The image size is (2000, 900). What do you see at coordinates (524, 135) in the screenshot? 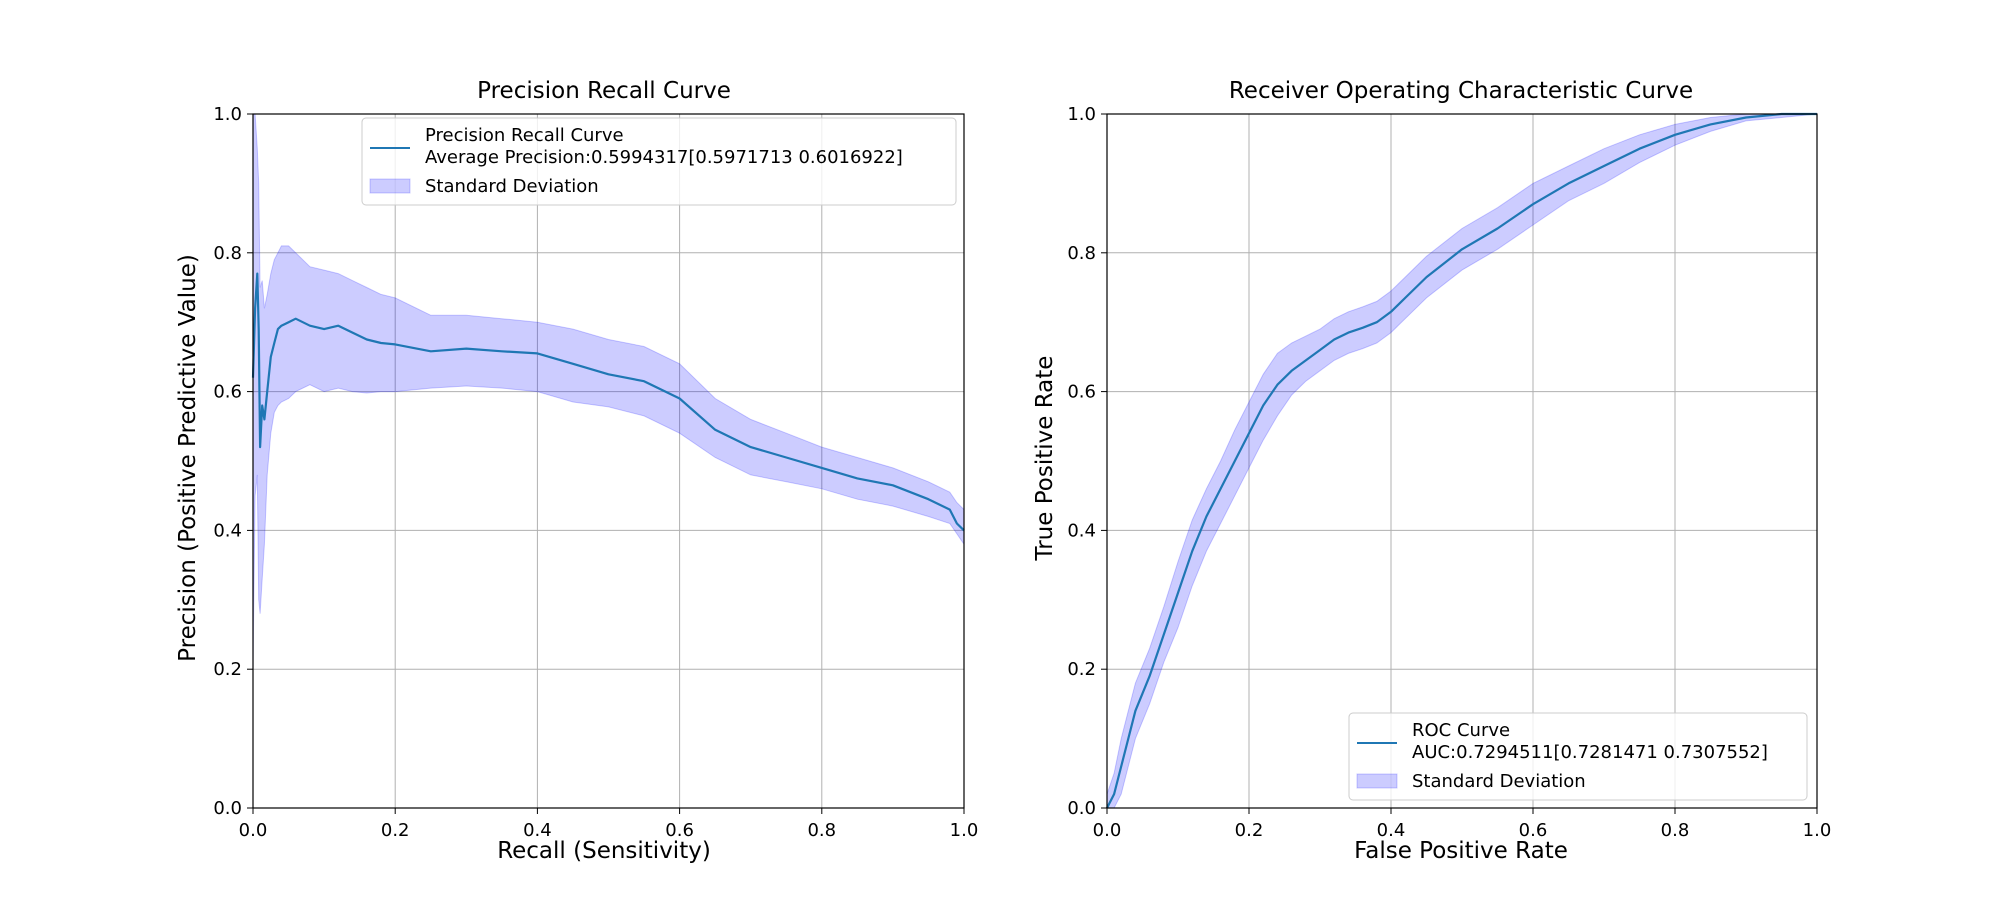
I see `pr-legend-line-label: Precision Recall Curve` at bounding box center [524, 135].